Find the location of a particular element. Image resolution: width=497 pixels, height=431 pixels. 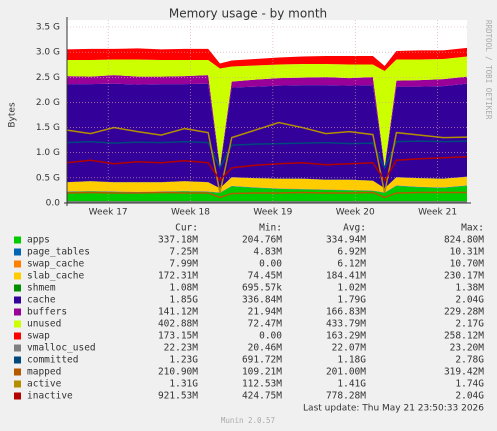

legend-label: vmalloc_used is located at coordinates (61, 348).